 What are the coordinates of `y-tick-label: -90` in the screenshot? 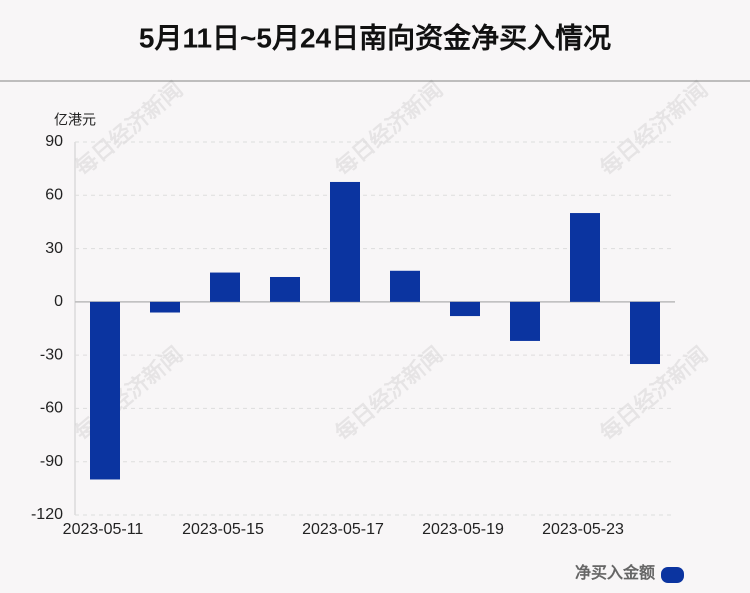 It's located at (51, 461).